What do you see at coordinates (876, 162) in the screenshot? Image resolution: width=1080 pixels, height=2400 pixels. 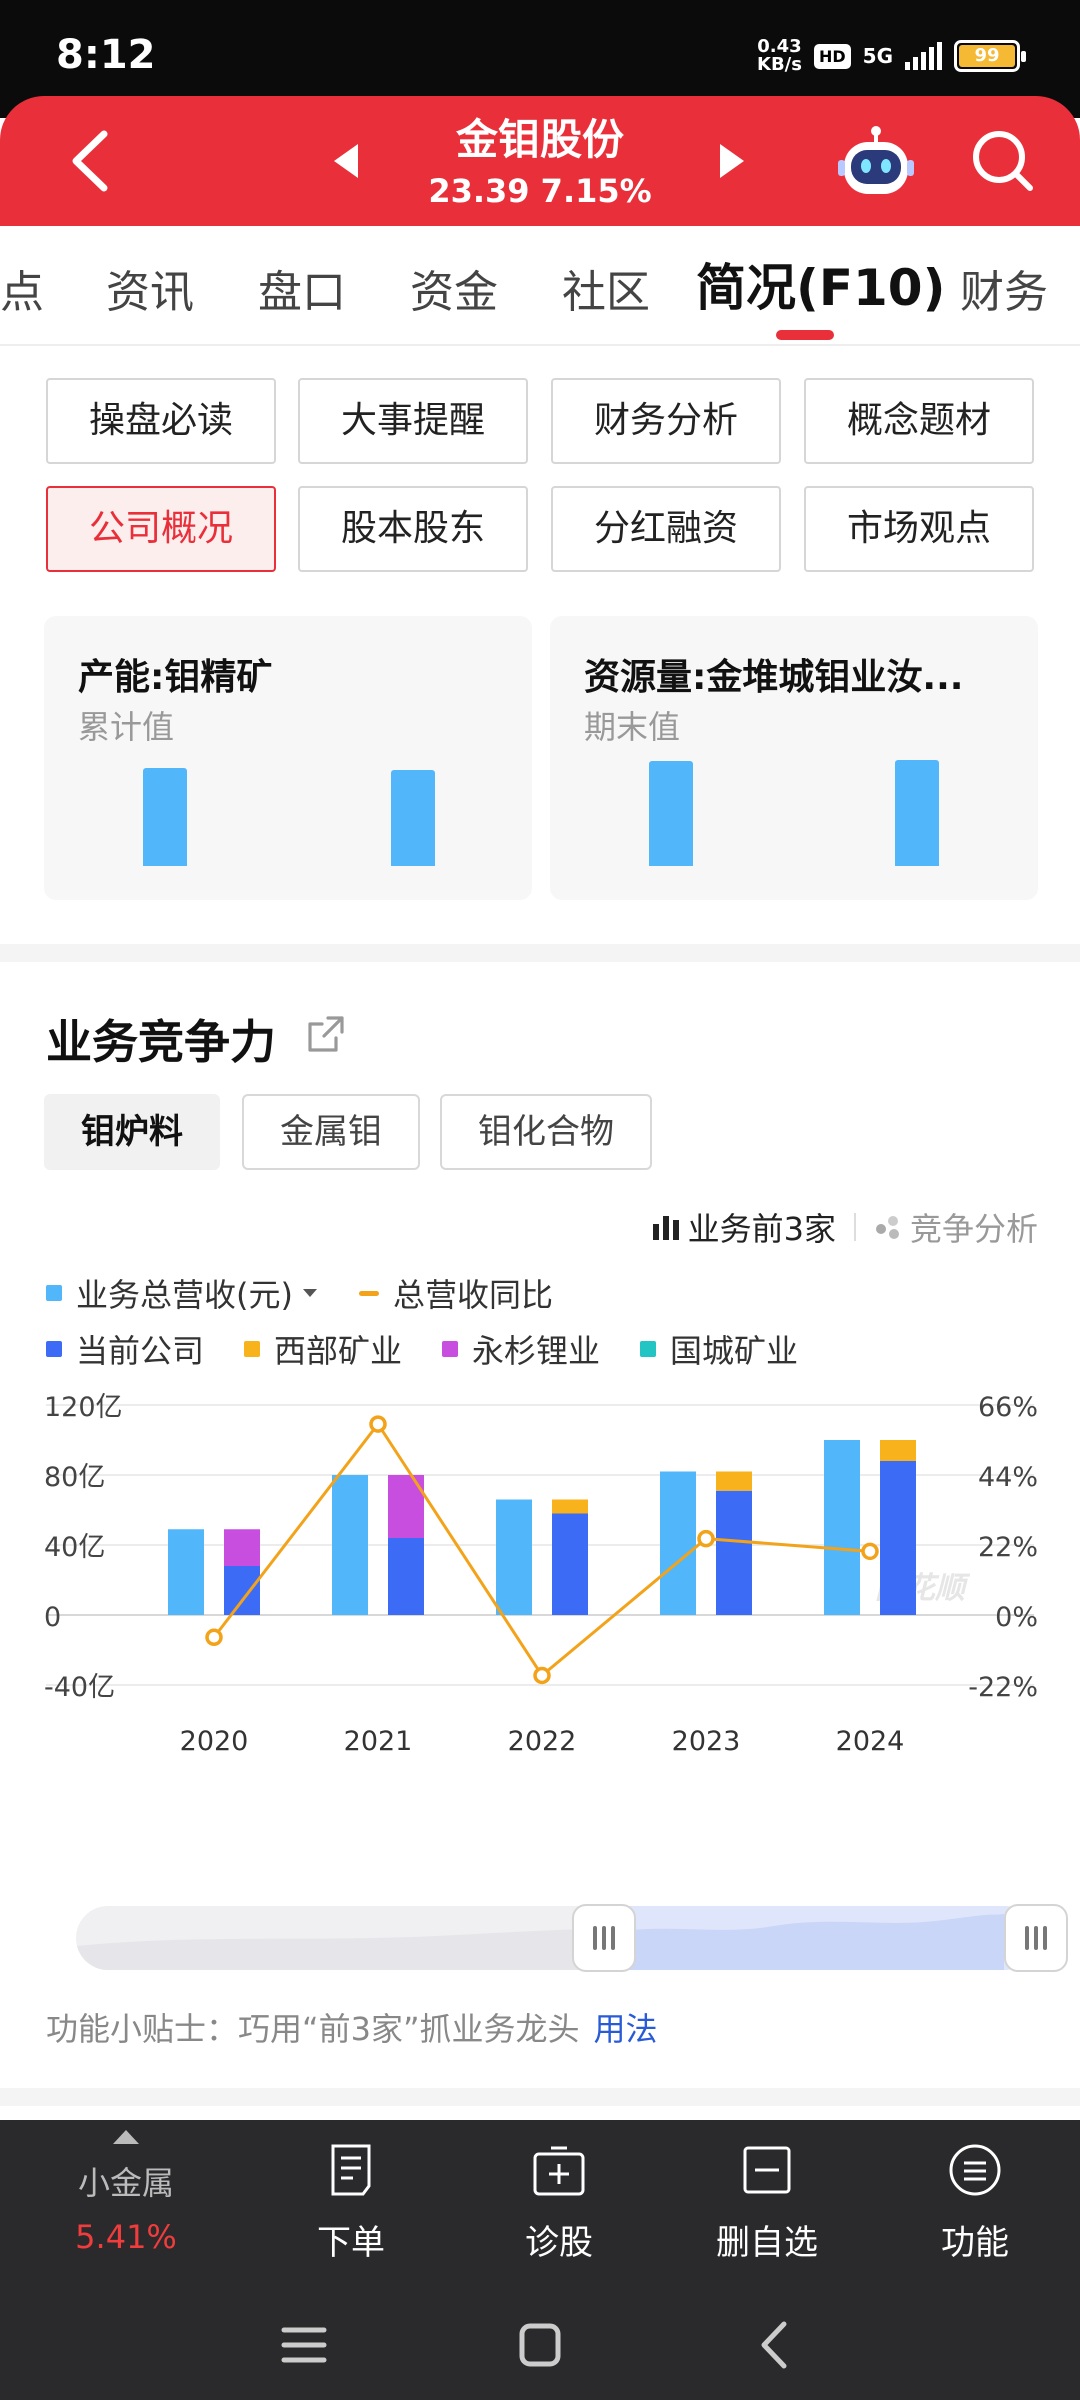 I see `ai-assistant-robot-icon` at bounding box center [876, 162].